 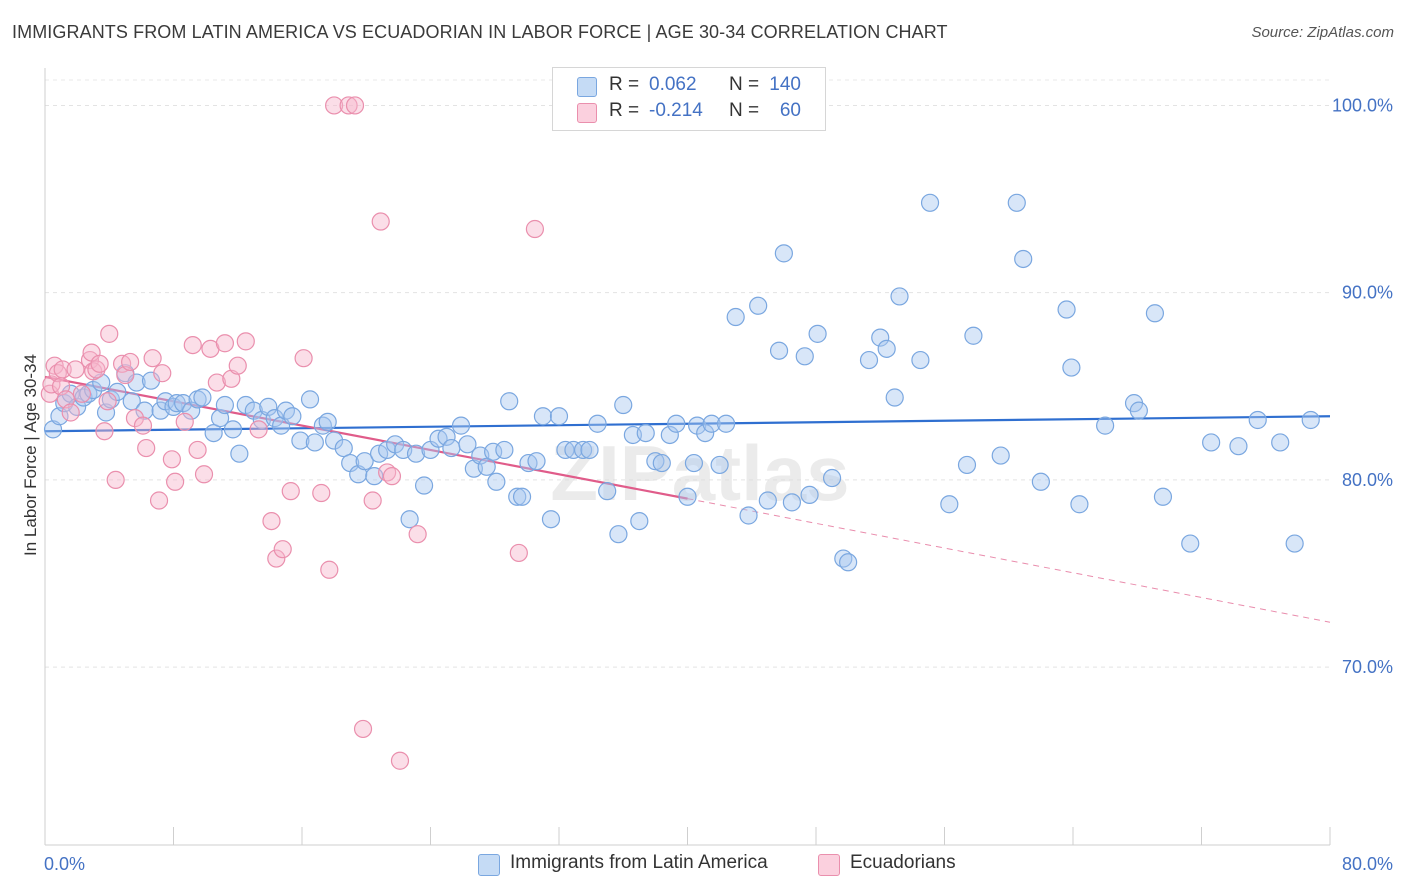 What do you see at coordinates (639, 862) in the screenshot?
I see `legend-label-latin-america: Immigrants from Latin America` at bounding box center [639, 862].